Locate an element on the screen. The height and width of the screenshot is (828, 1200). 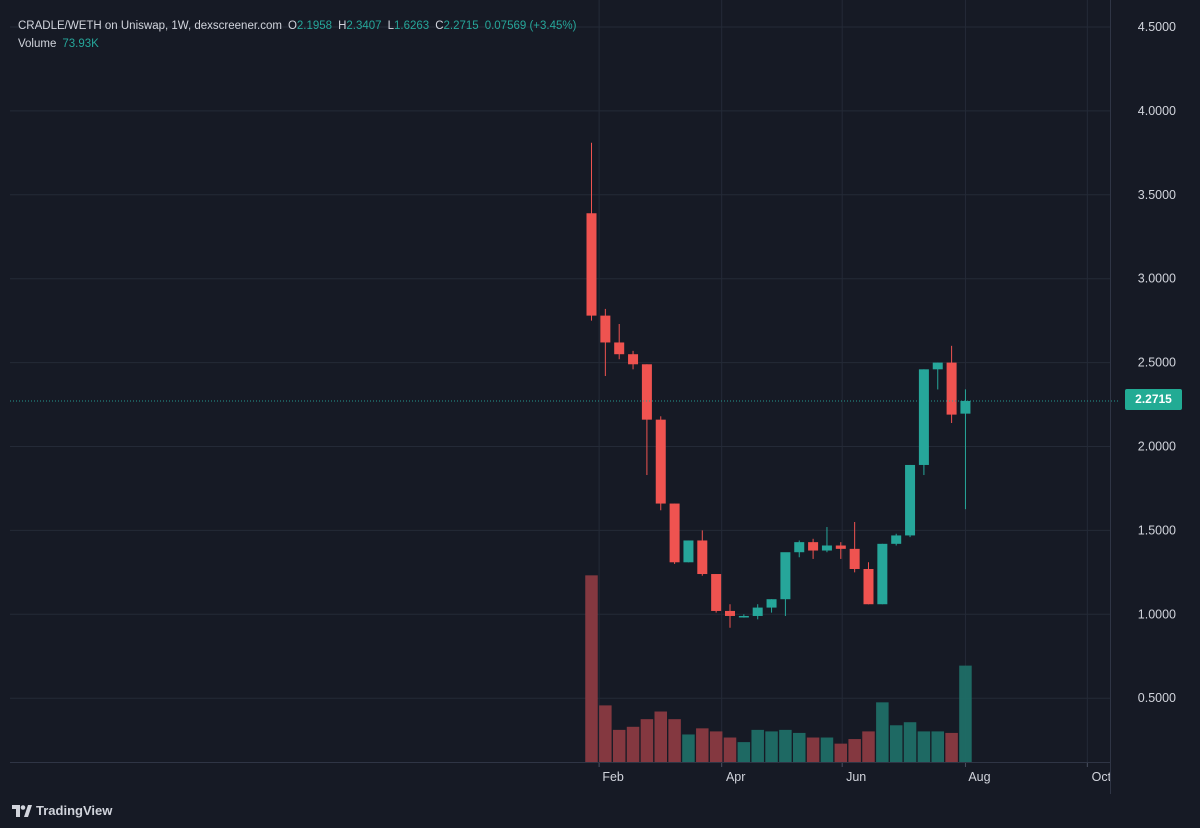
y-tick-label: 3.5000 is located at coordinates (1157, 195).